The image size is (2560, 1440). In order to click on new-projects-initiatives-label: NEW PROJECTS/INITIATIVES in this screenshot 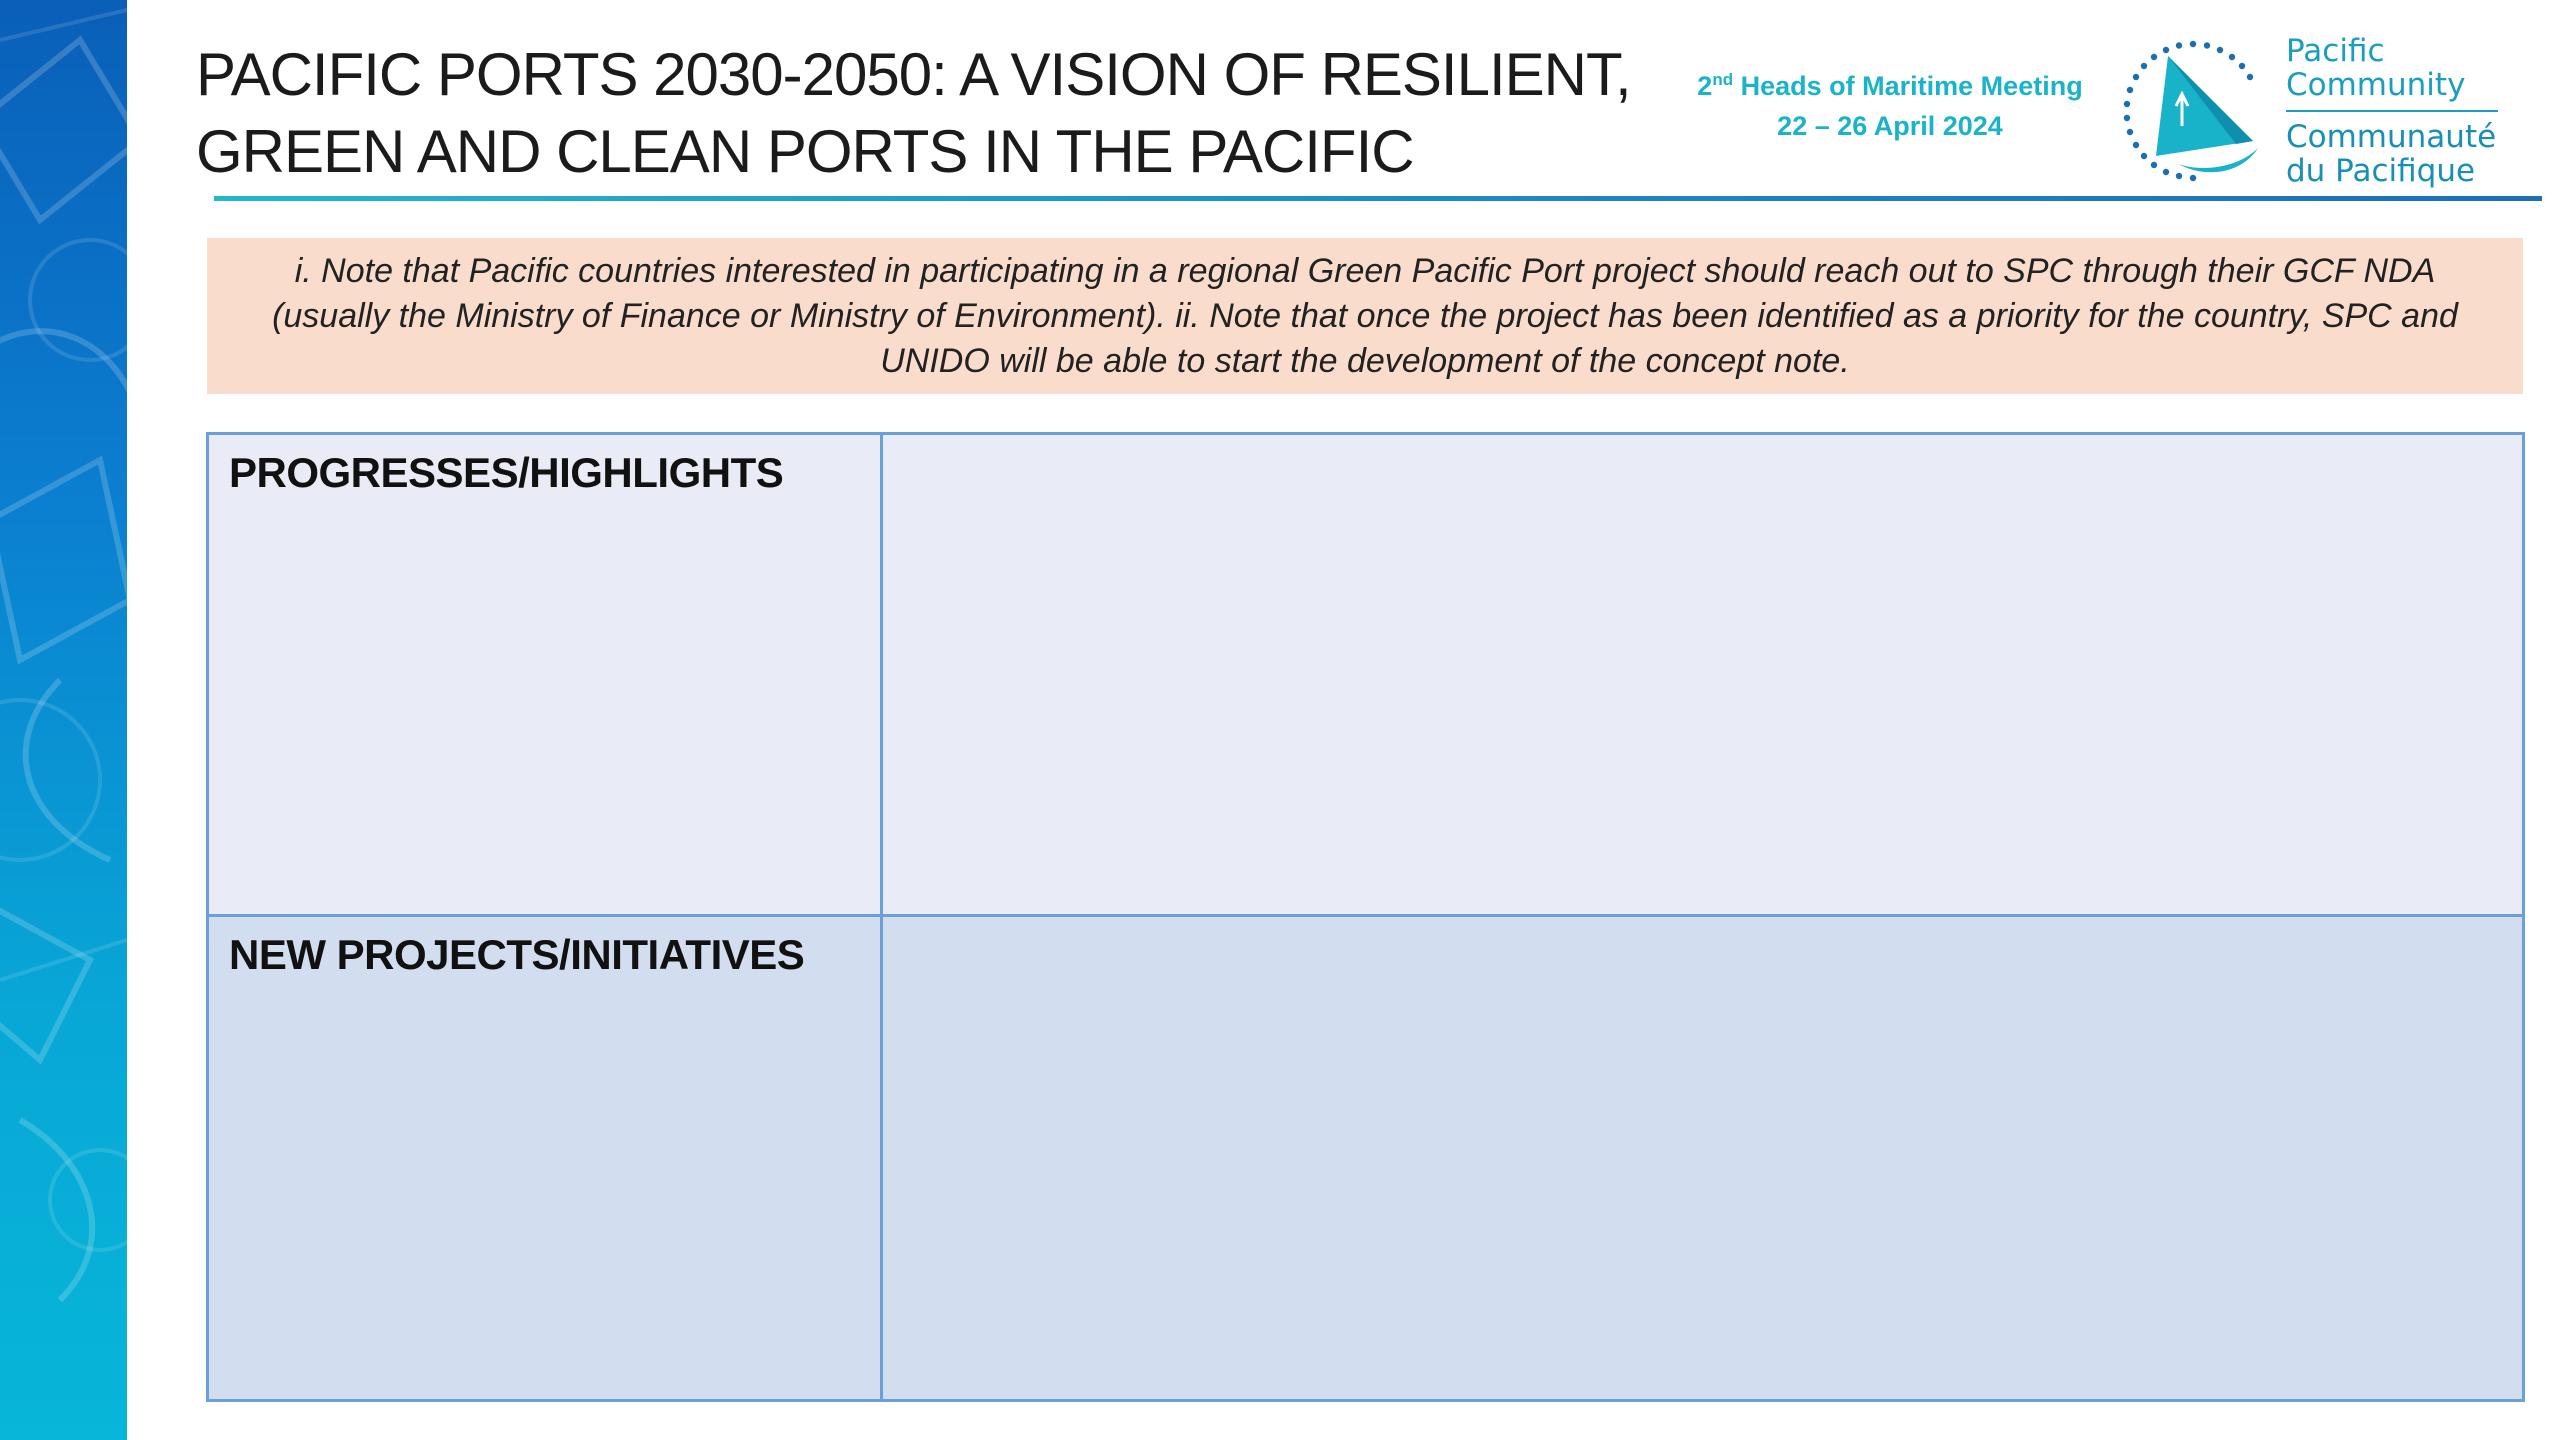, I will do `click(517, 954)`.